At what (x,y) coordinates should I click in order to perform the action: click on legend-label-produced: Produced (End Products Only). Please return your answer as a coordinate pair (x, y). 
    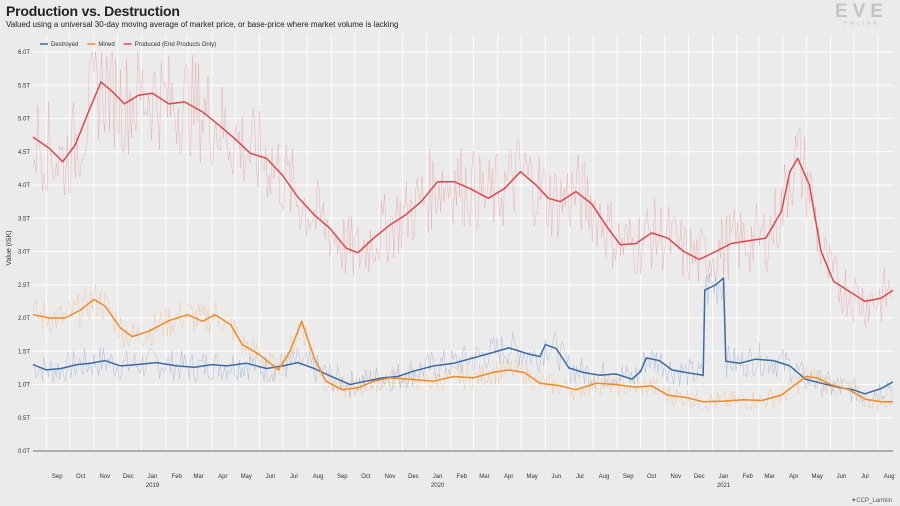
    Looking at the image, I should click on (175, 45).